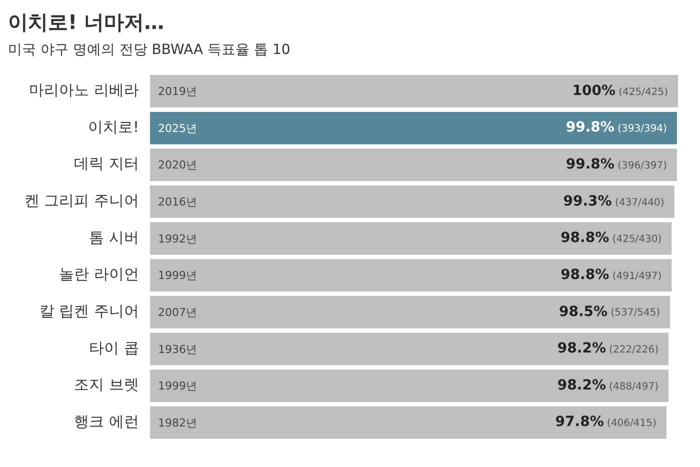 The width and height of the screenshot is (700, 467). Describe the element at coordinates (611, 238) in the screenshot. I see `data-label: 98.8% (425/430)` at that location.